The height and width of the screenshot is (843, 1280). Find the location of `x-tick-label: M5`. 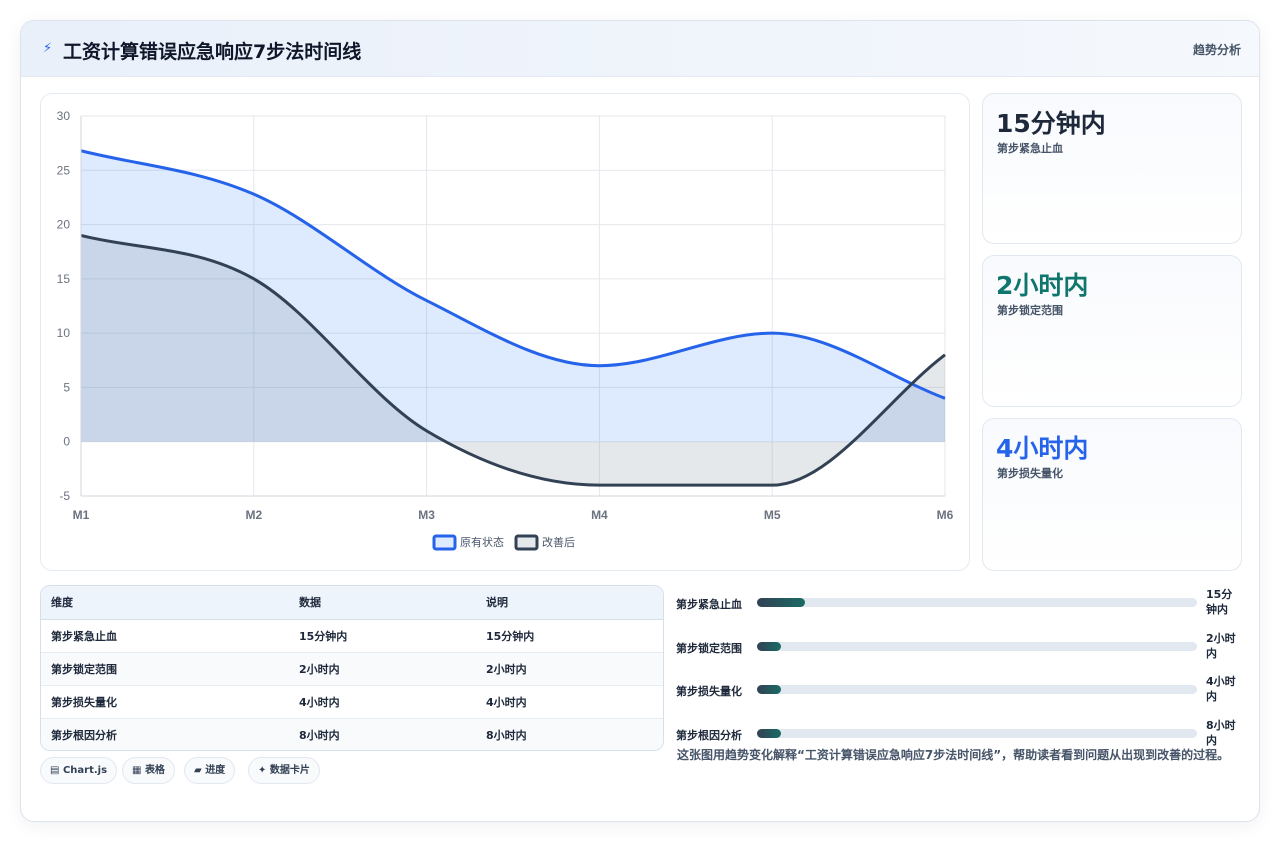

x-tick-label: M5 is located at coordinates (772, 515).